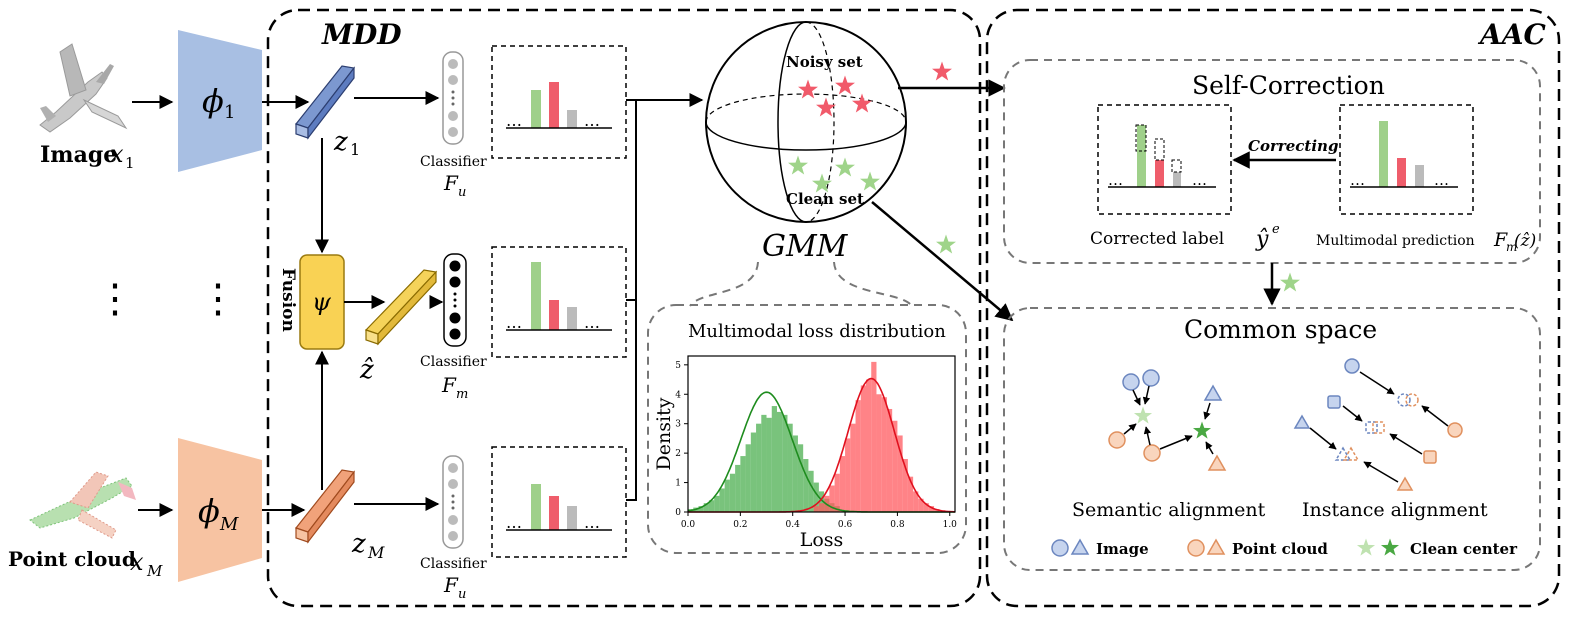 This screenshot has height=625, width=1577. What do you see at coordinates (873, 284) in the screenshot?
I see `callout-line-right` at bounding box center [873, 284].